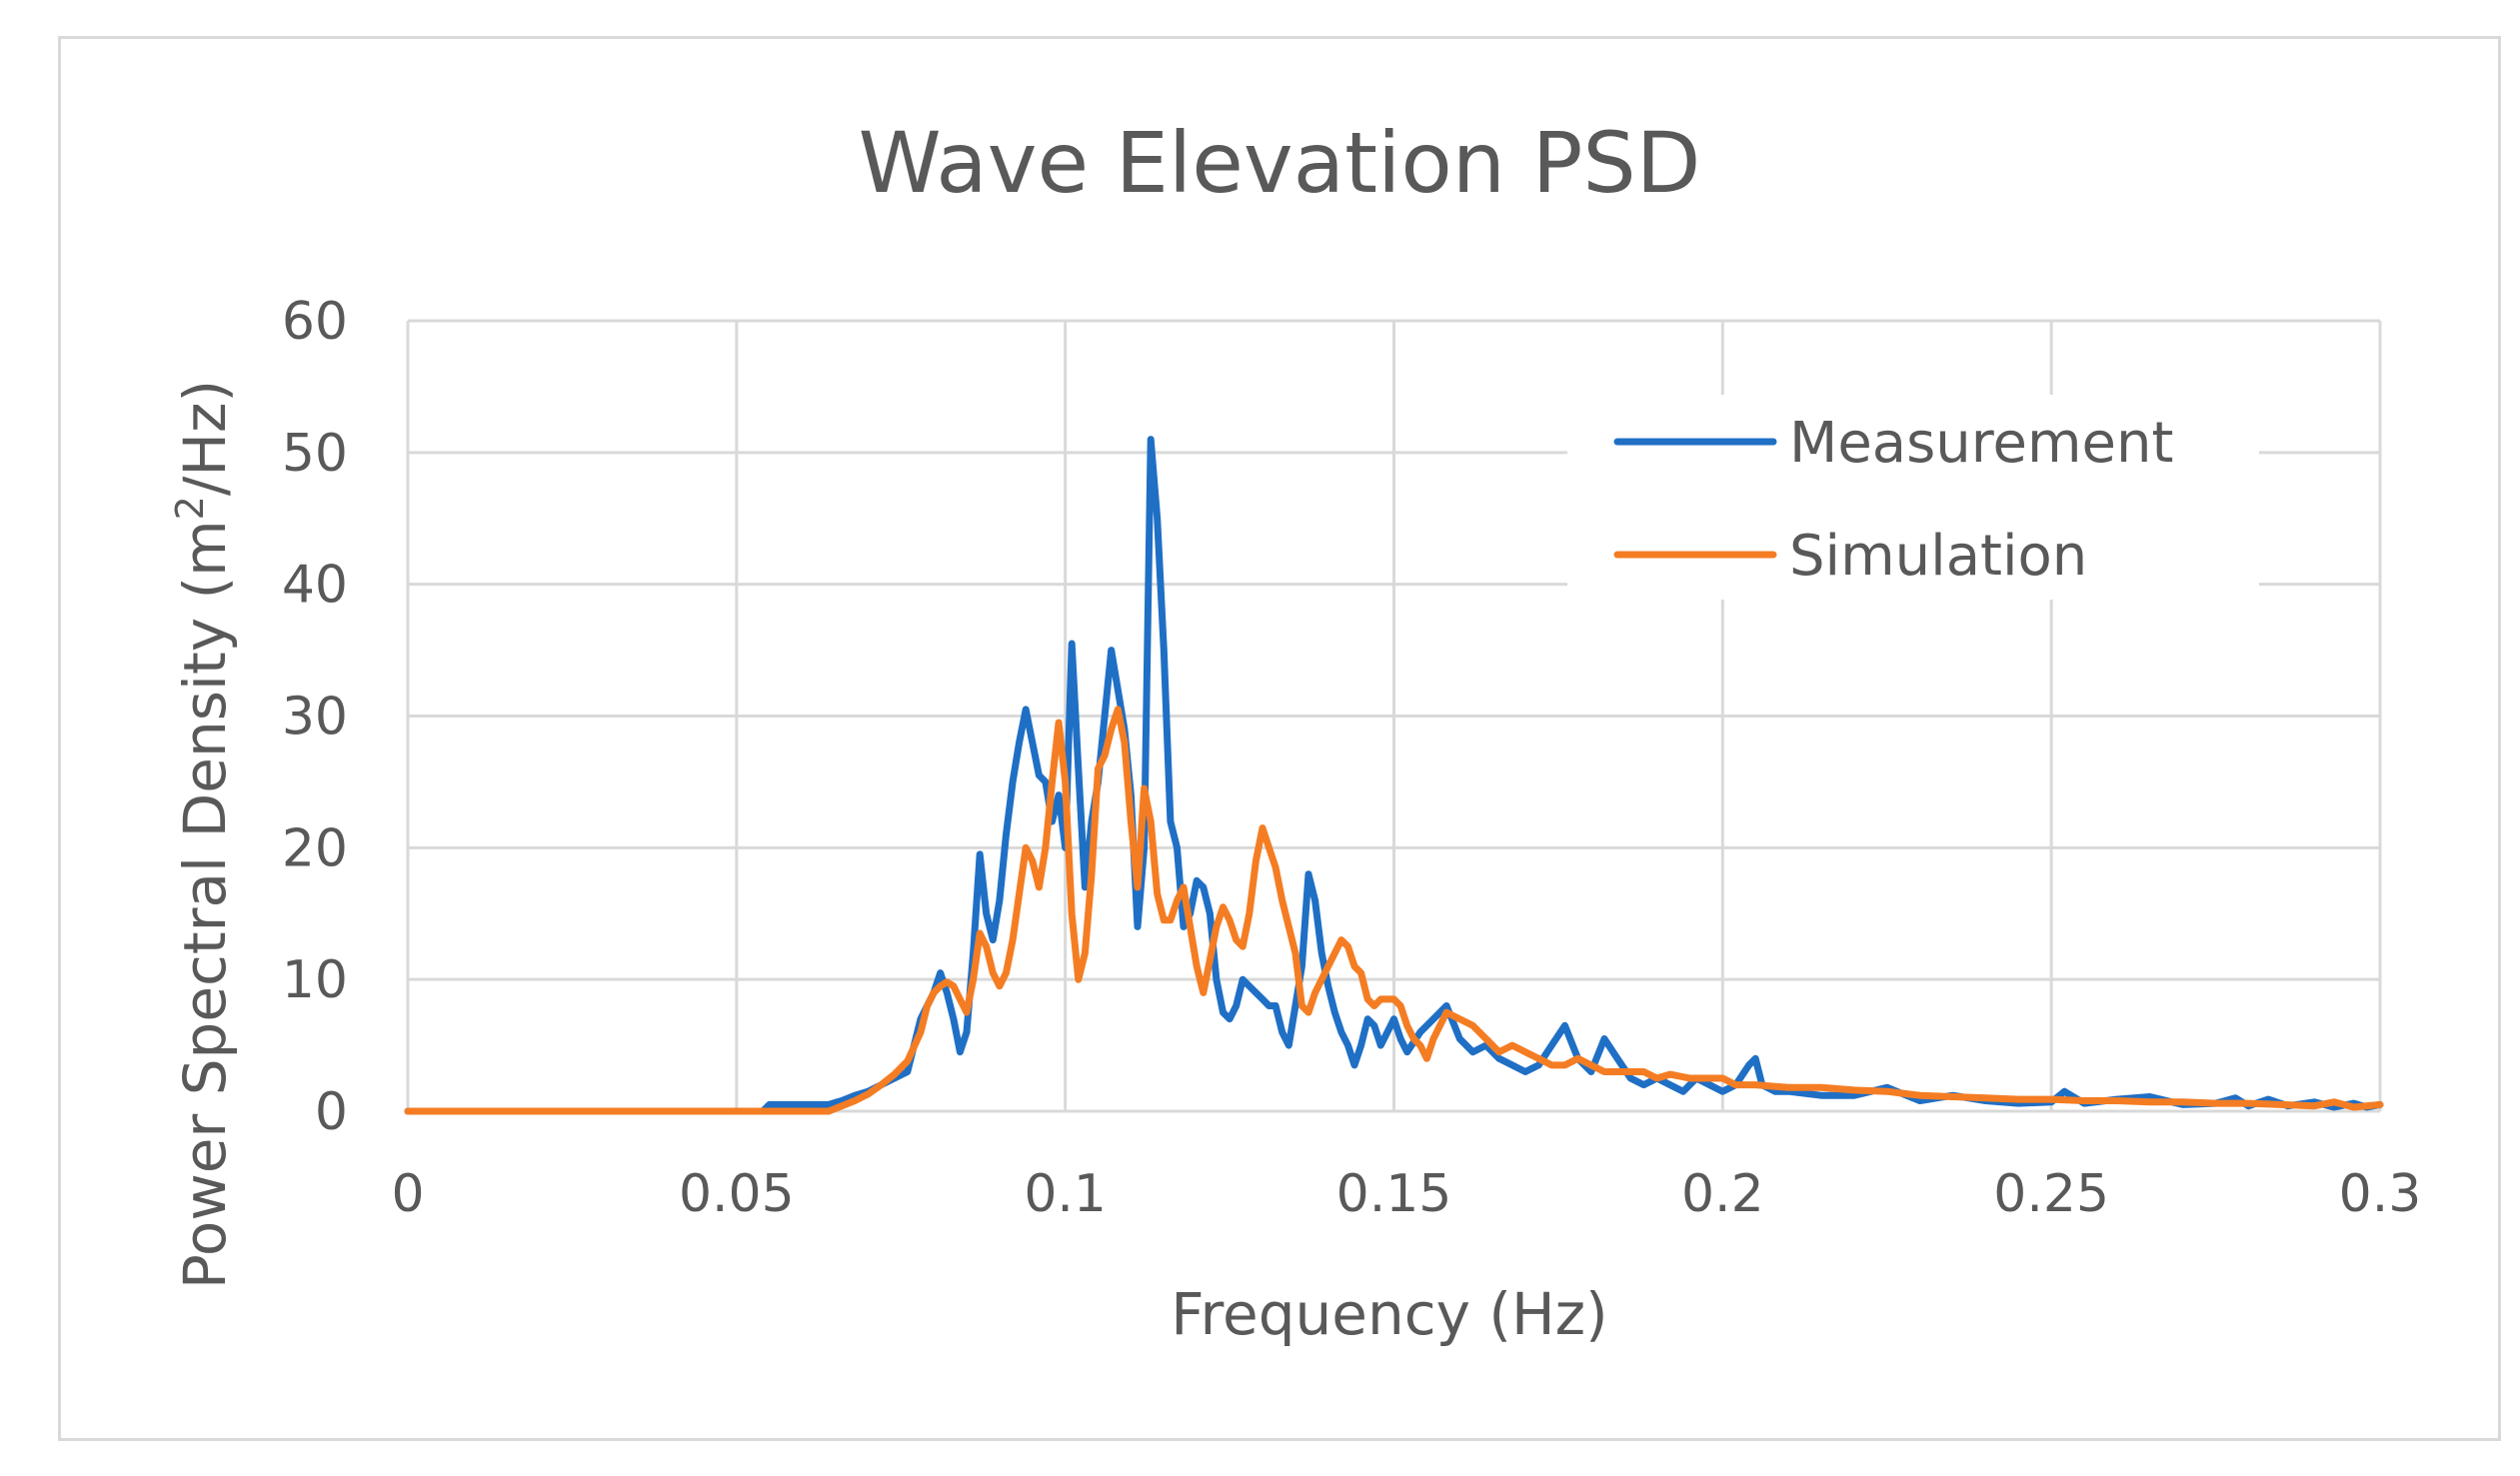  Describe the element at coordinates (2051, 1194) in the screenshot. I see `x-tick-label: 0.25` at that location.